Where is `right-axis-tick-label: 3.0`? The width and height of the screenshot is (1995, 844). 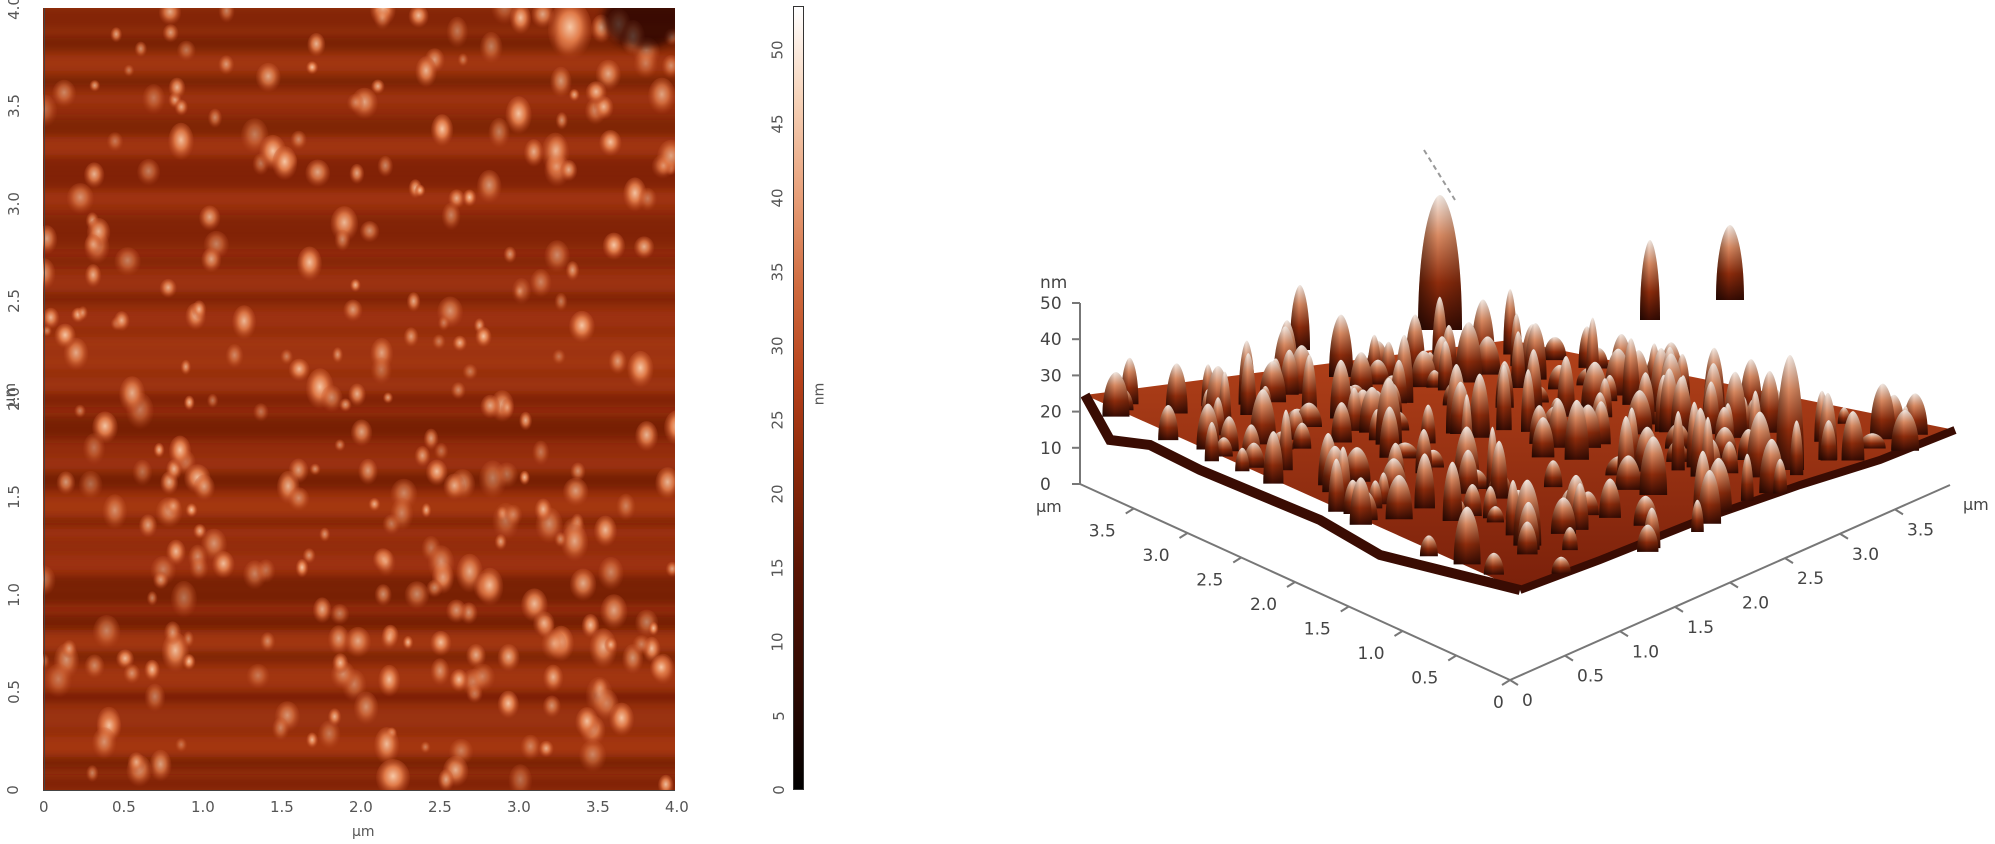 right-axis-tick-label: 3.0 is located at coordinates (1865, 555).